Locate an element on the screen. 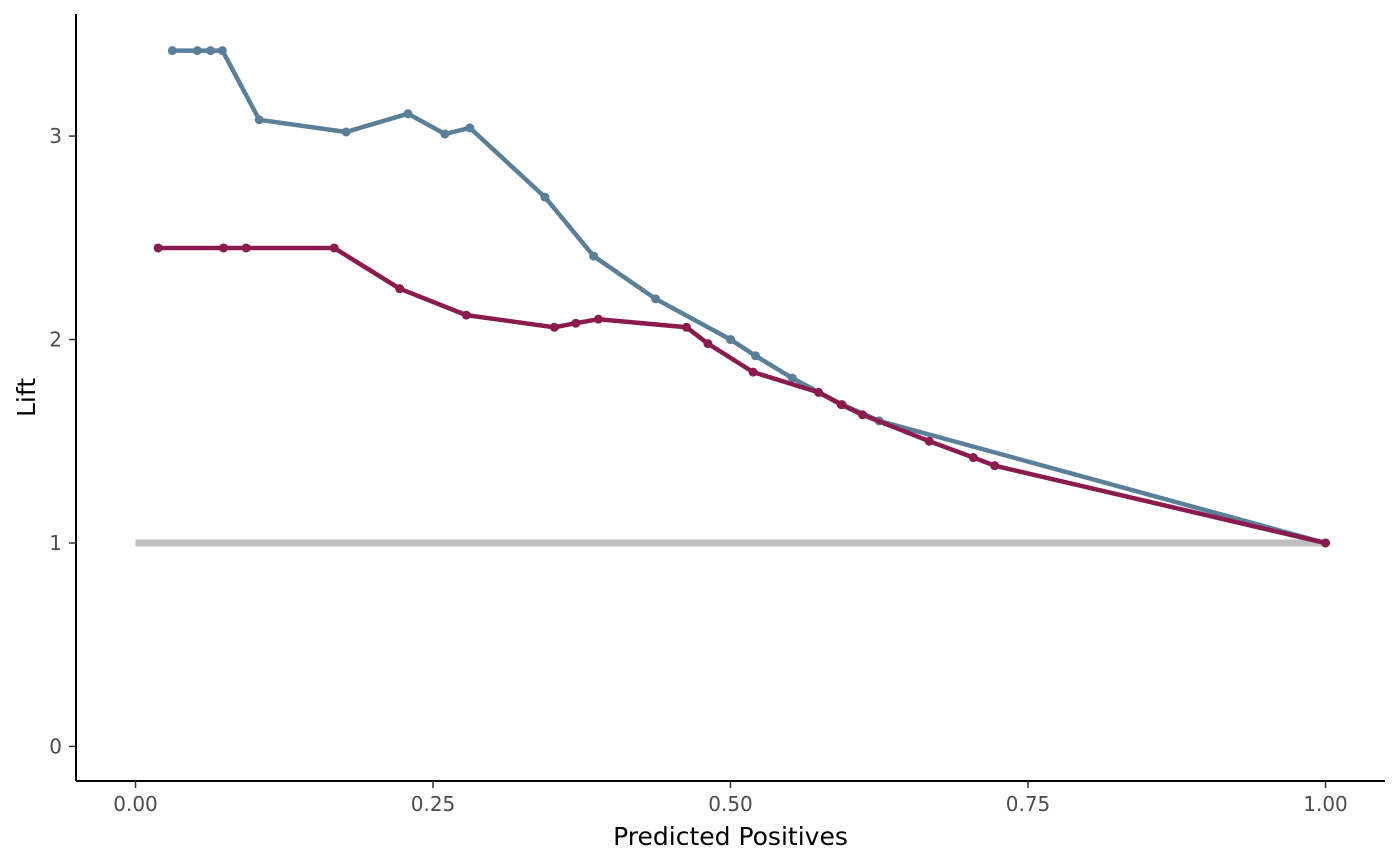 This screenshot has height=866, width=1400. x-tick-label: 0.50 is located at coordinates (730, 804).